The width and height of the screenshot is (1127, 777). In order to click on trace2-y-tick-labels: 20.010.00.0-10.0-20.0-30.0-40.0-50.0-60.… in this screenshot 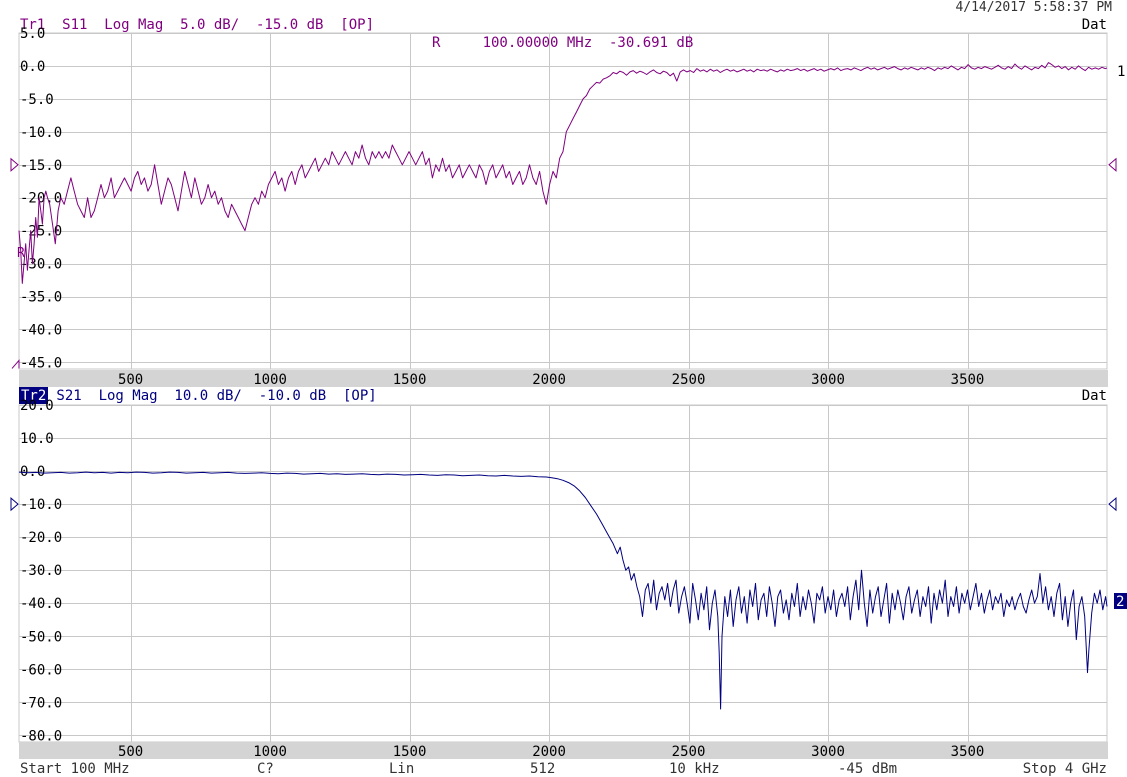, I will do `click(41, 571)`.